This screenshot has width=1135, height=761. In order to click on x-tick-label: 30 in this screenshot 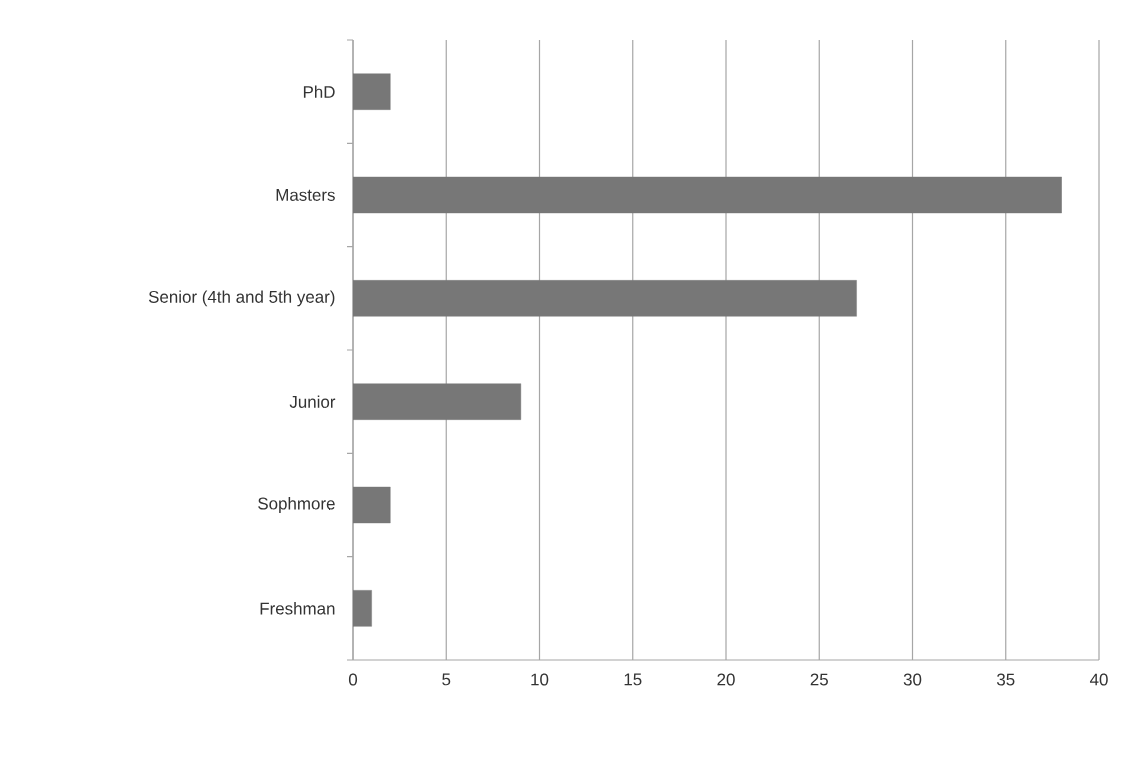, I will do `click(912, 679)`.